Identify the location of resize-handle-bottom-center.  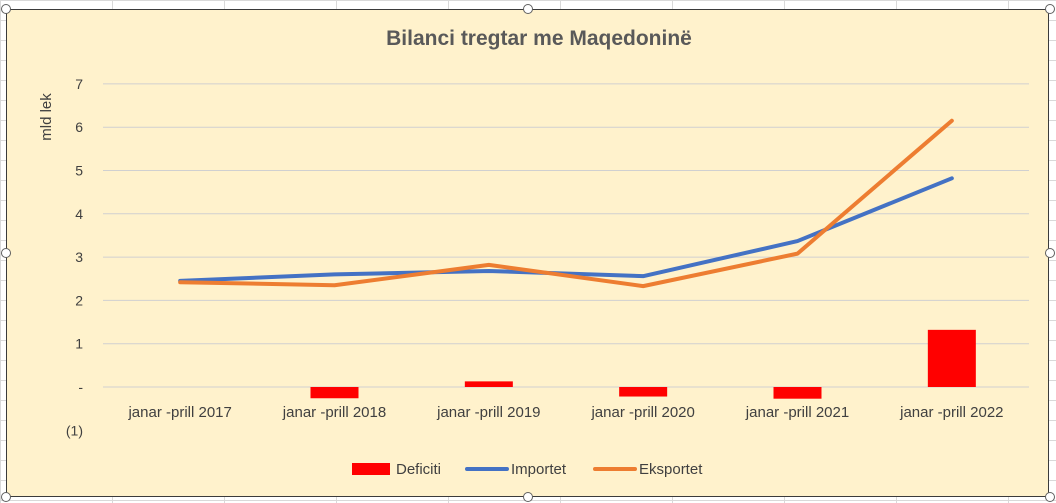
(528, 497).